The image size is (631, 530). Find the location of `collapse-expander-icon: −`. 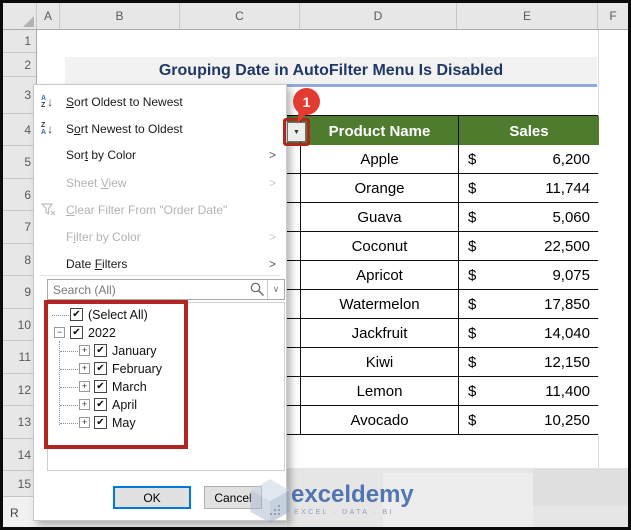

collapse-expander-icon: − is located at coordinates (59, 332).